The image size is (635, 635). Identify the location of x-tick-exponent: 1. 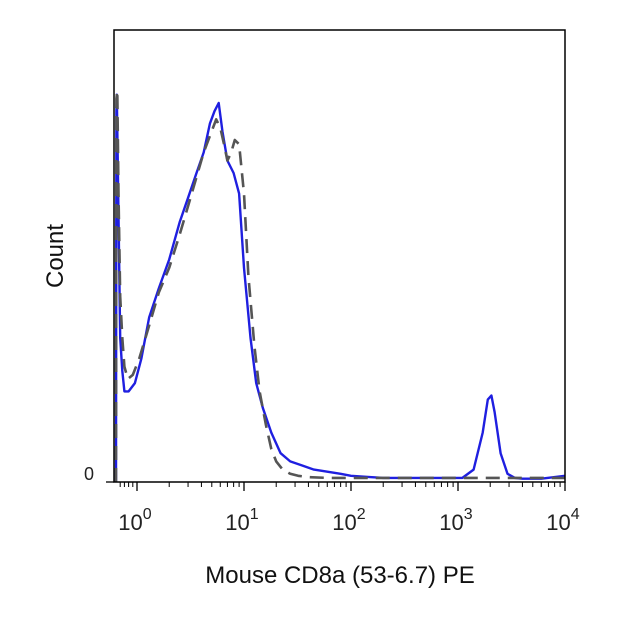
(254, 514).